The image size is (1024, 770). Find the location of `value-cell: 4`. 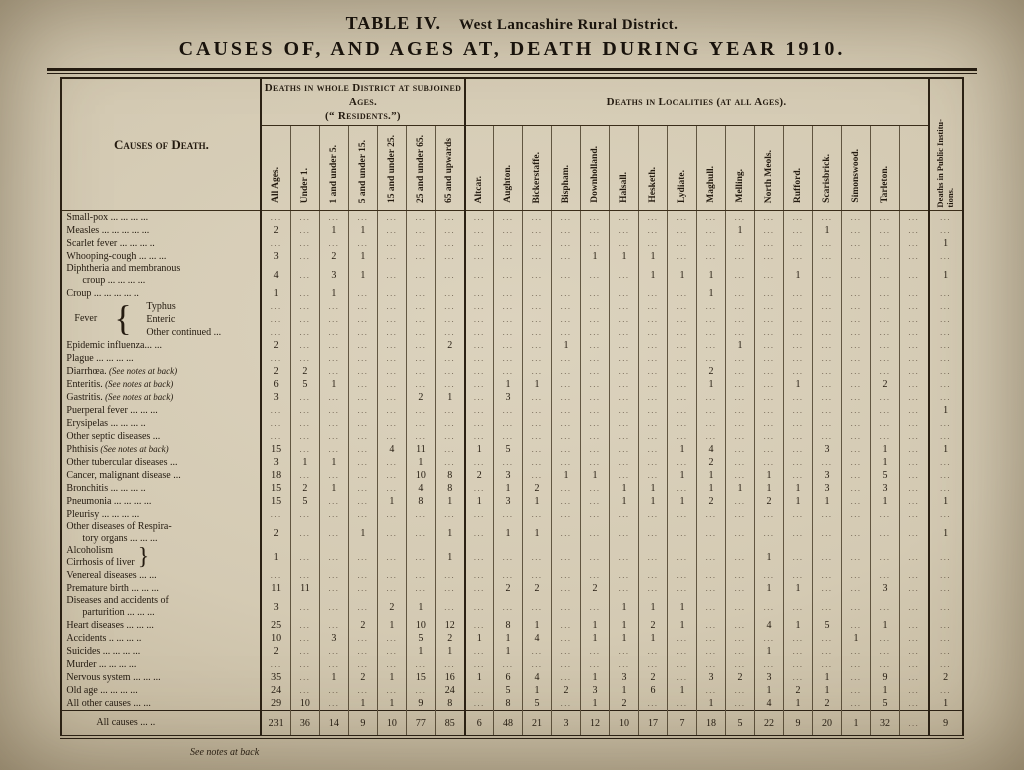

value-cell: 4 is located at coordinates (391, 449).